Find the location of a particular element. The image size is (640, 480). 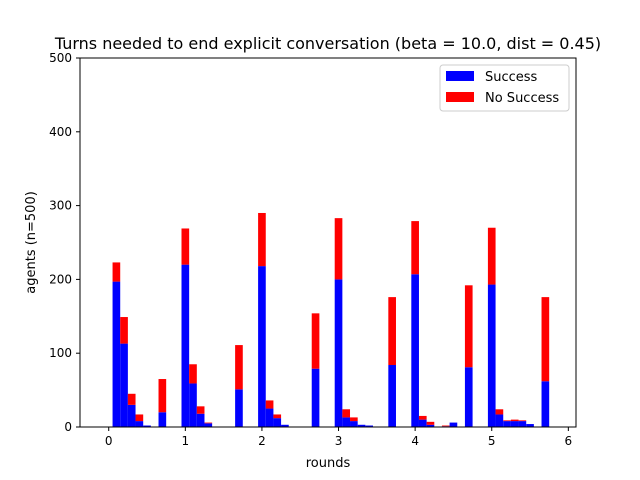

legend: Success No Success is located at coordinates (504, 88).